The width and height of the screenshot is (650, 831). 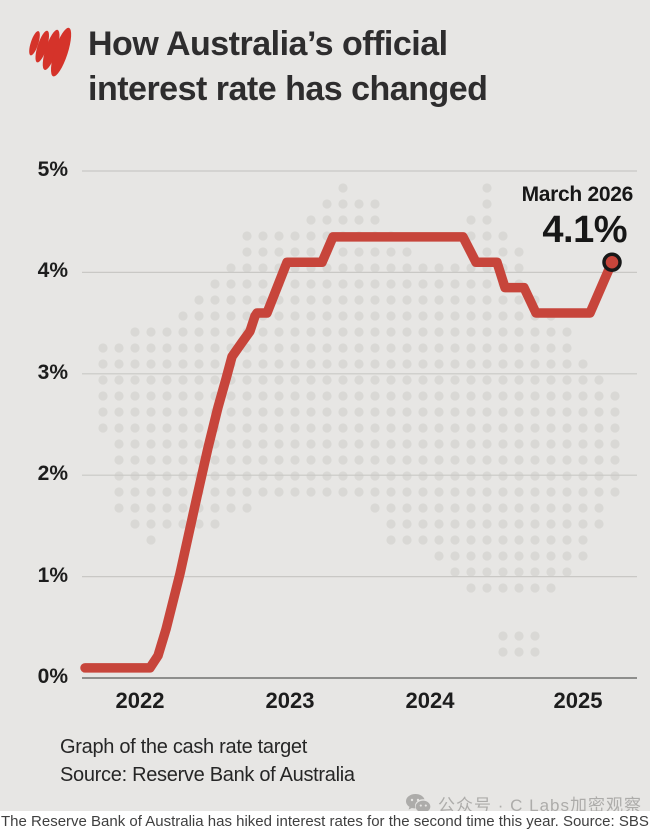 I want to click on latest-rate-annotation: March 2026 4.1%, so click(x=577, y=217).